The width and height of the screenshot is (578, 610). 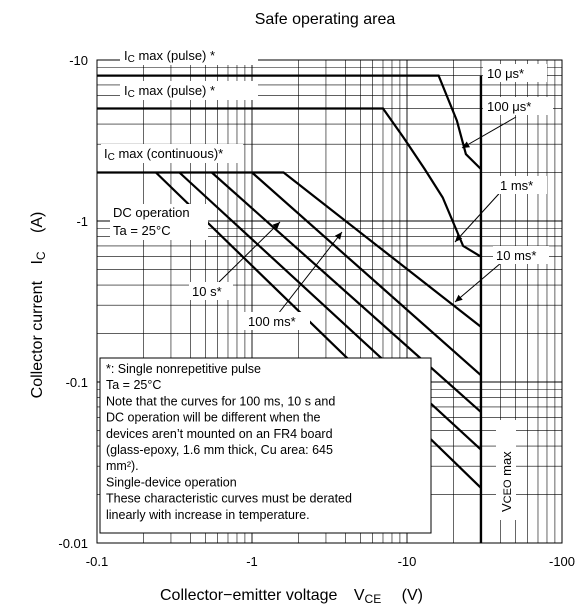 I want to click on x-tick-label: -1, so click(x=252, y=561).